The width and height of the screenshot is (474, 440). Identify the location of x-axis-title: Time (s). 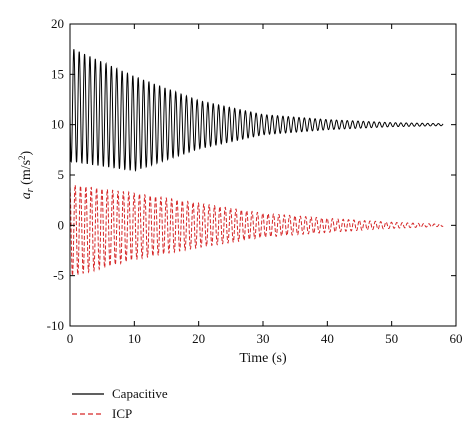
(263, 358).